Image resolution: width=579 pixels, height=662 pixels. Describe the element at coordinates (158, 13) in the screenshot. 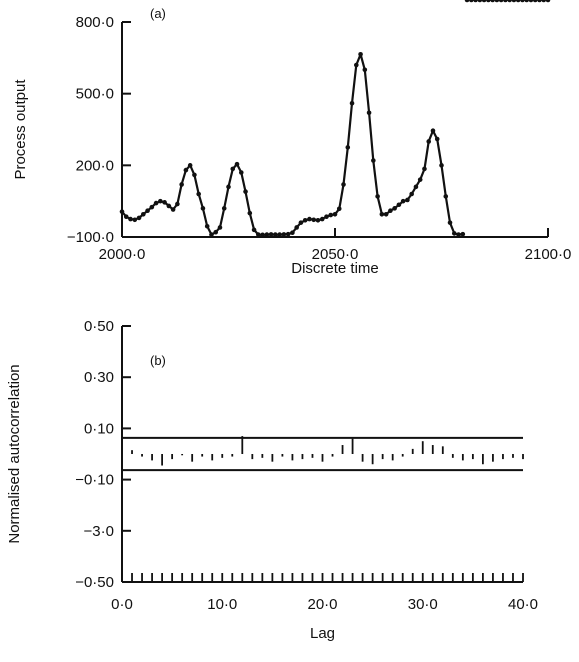

I see `panel-label-a: (a)` at that location.